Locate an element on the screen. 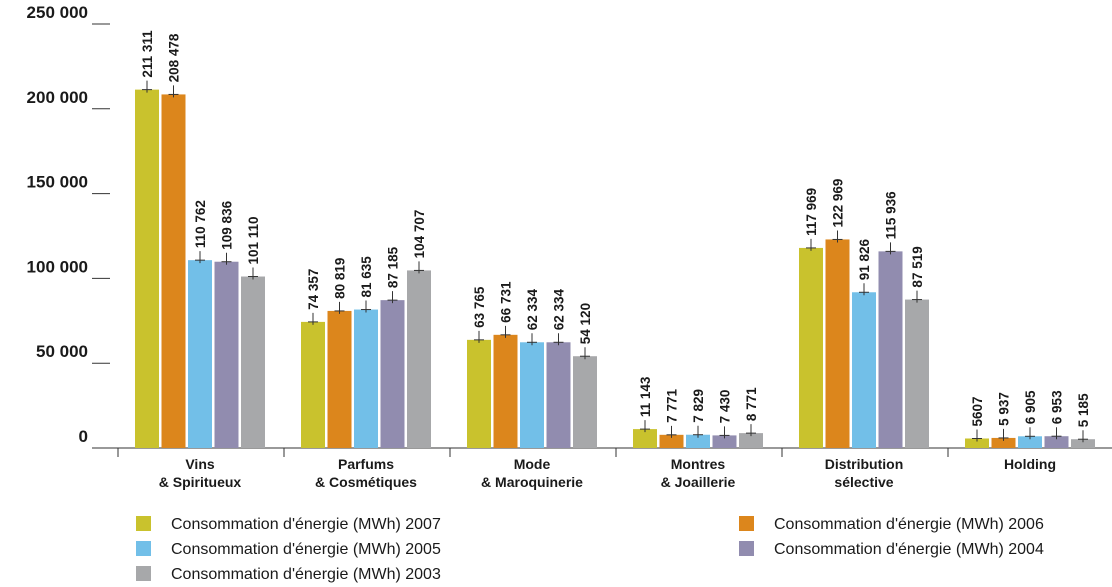 This screenshot has width=1112, height=587. data-label: 54 120 is located at coordinates (585, 323).